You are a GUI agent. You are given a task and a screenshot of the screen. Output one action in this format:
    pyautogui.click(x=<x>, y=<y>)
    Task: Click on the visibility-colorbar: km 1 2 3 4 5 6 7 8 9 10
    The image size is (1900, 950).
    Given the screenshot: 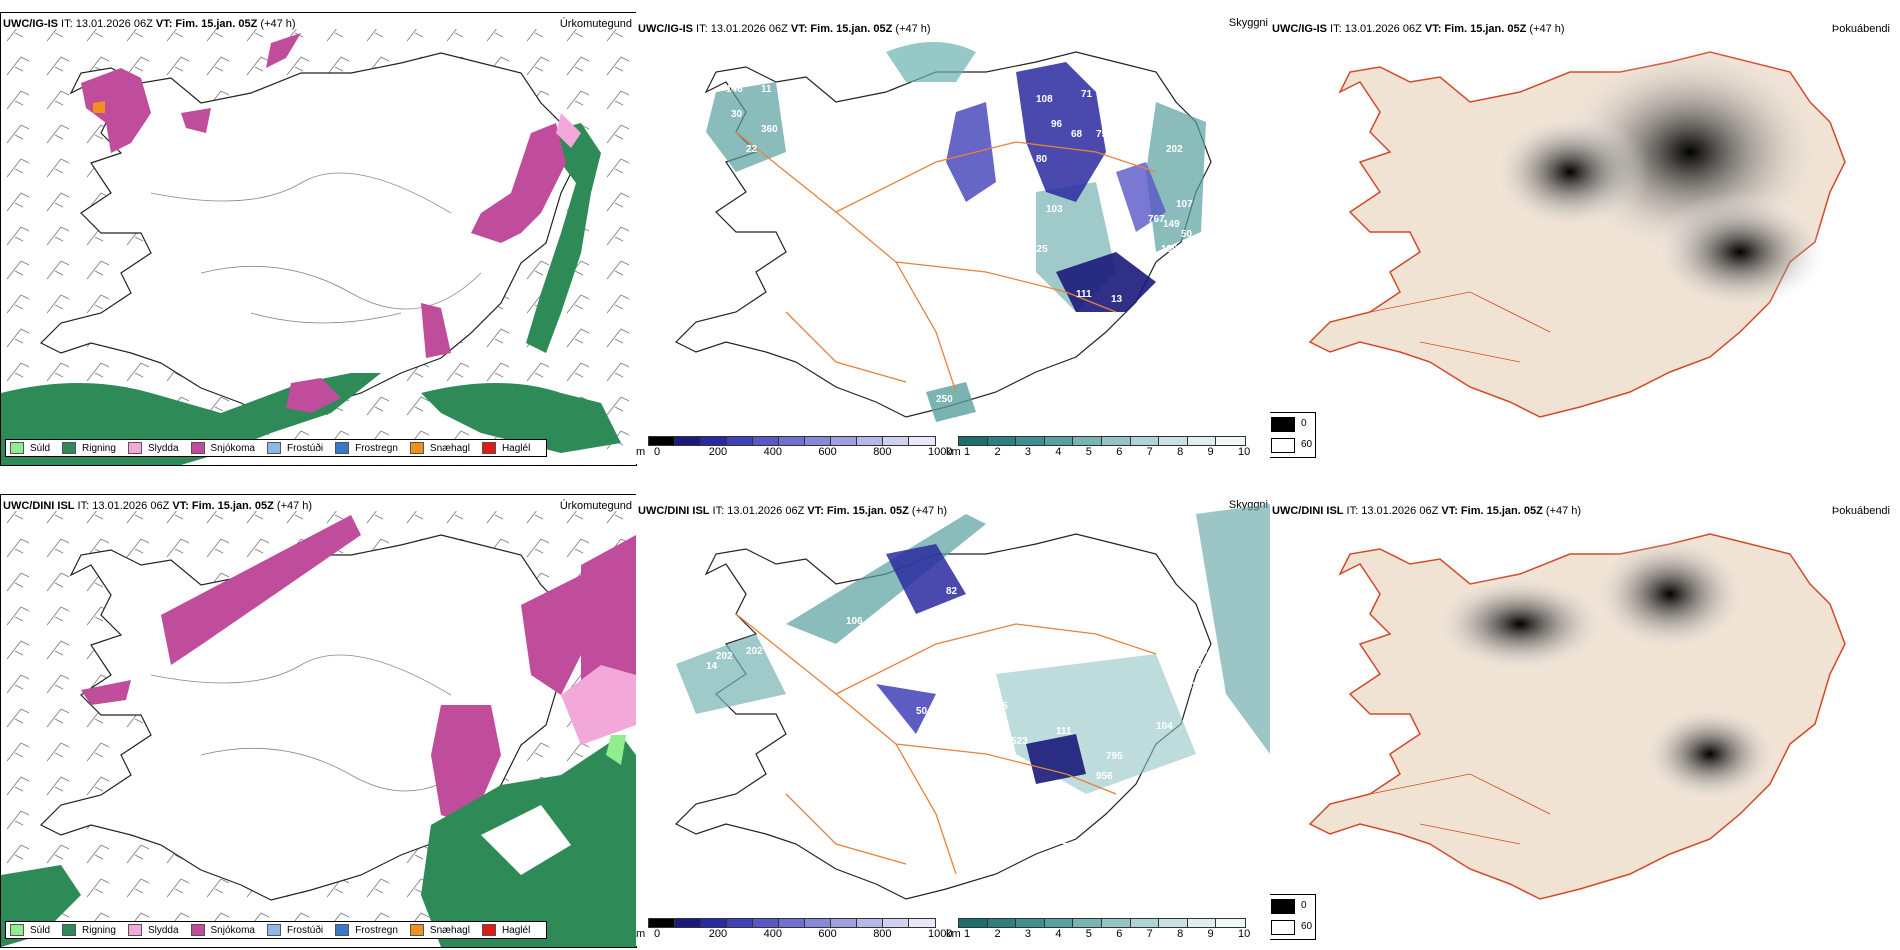 What is the action you would take?
    pyautogui.click(x=1101, y=450)
    